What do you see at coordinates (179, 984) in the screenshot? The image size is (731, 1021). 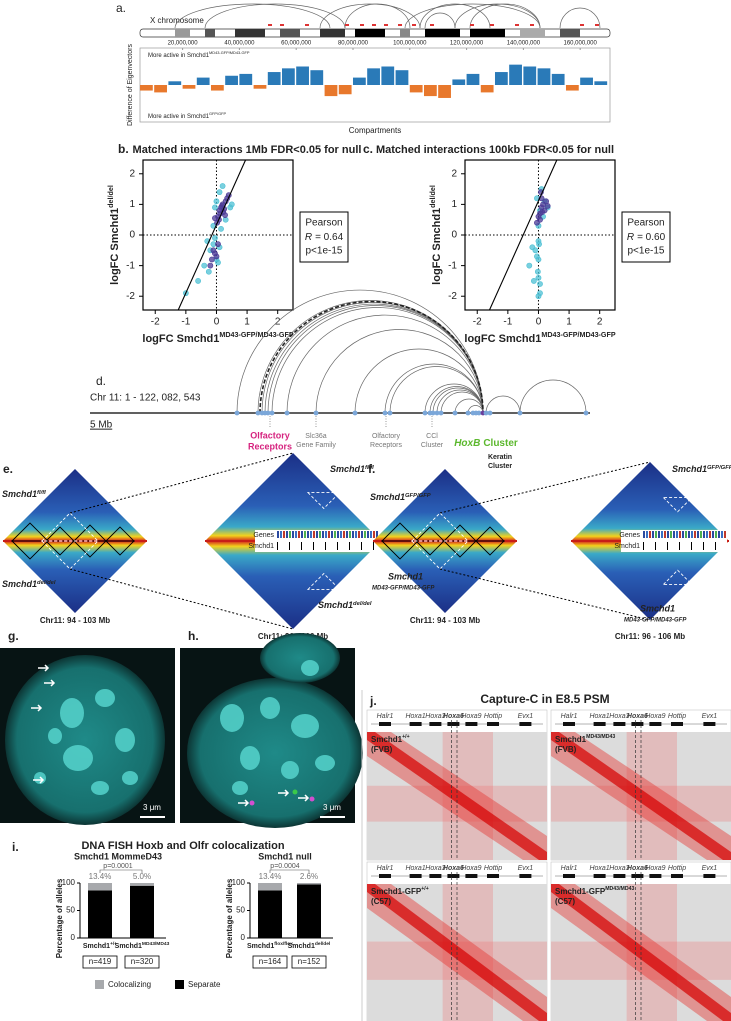 I see `legend-swatch` at bounding box center [179, 984].